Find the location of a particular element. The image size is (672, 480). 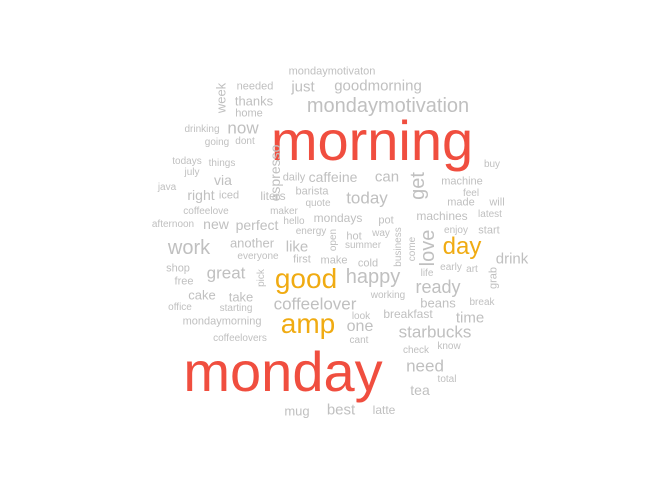

word-grab: grab is located at coordinates (493, 278).